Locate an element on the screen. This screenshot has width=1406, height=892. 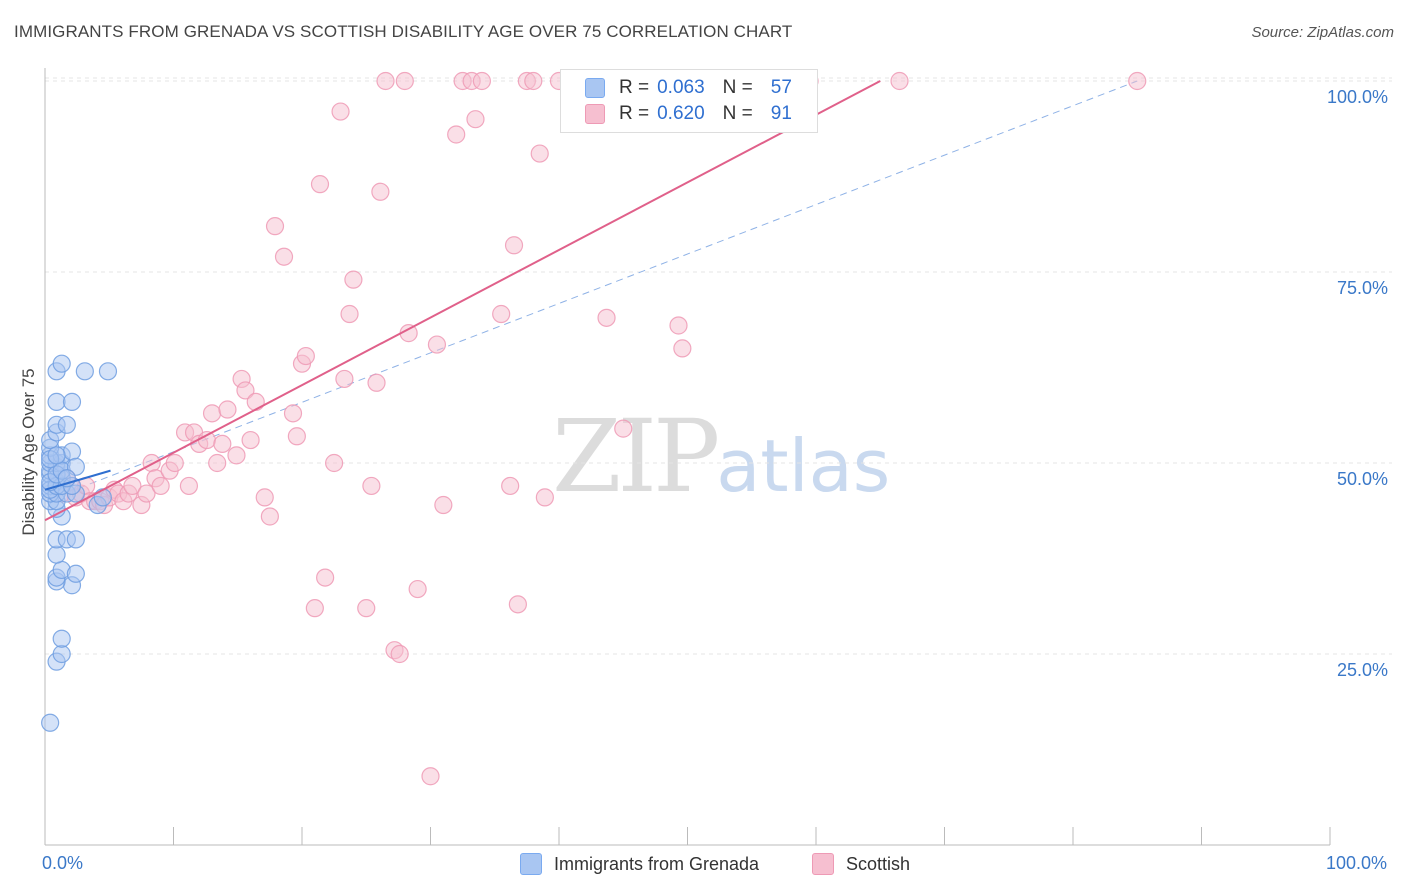
legend-n-value: 57 is located at coordinates (781, 87).